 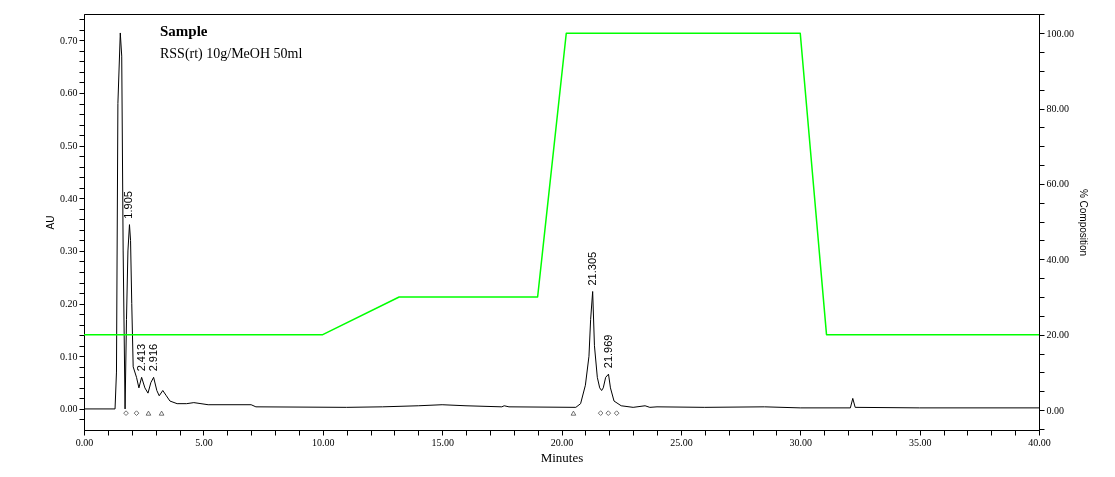 What do you see at coordinates (591, 268) in the screenshot?
I see `annotation: 21.305` at bounding box center [591, 268].